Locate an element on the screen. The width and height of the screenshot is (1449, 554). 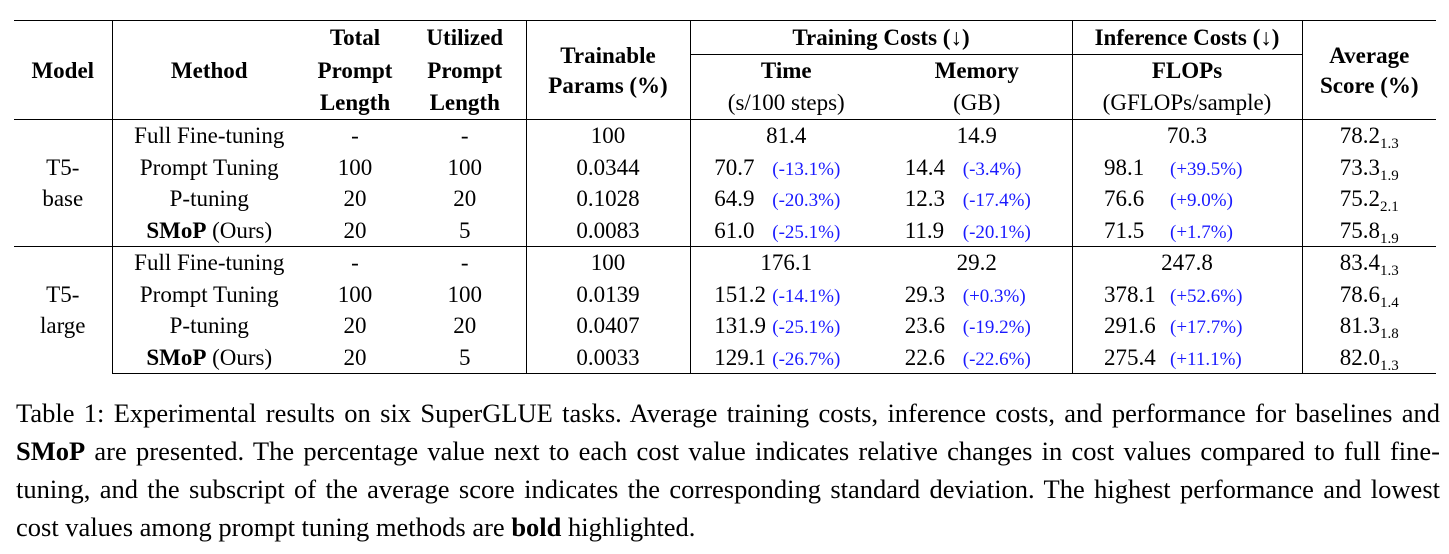
flops-relative-change: (+17.7%) is located at coordinates (1206, 328).